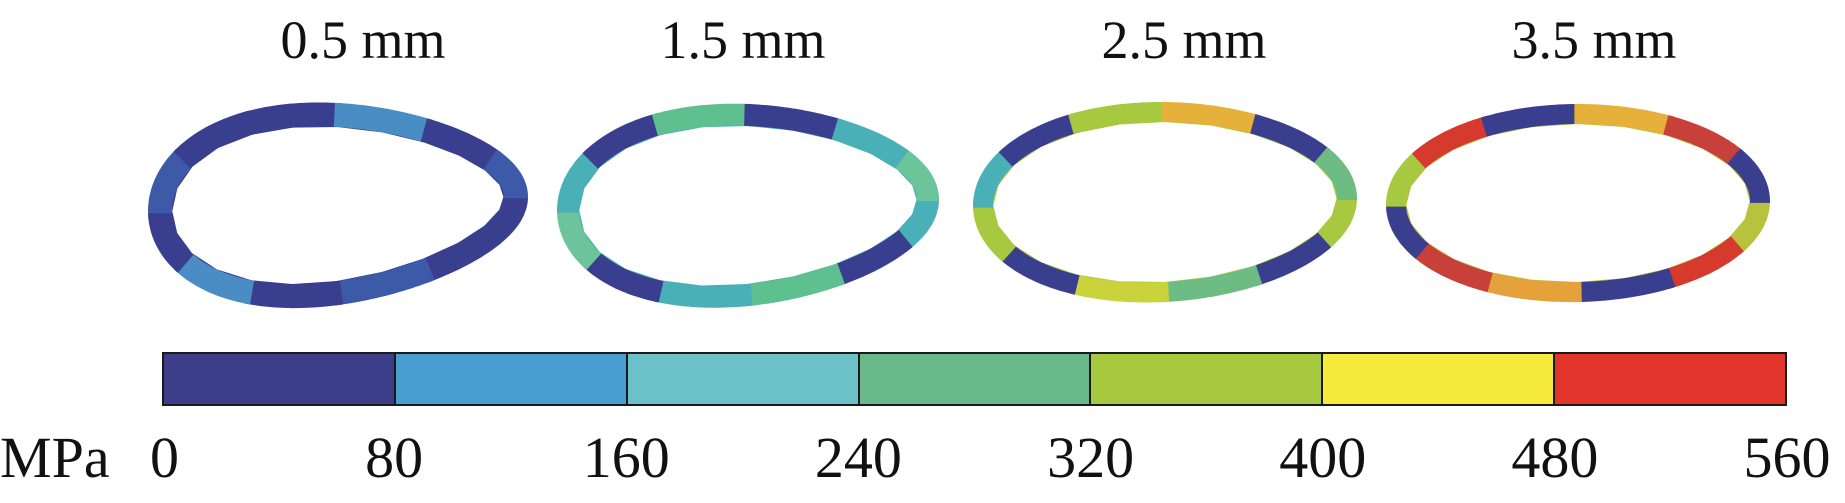  What do you see at coordinates (858, 457) in the screenshot?
I see `scale-tick-240: 240` at bounding box center [858, 457].